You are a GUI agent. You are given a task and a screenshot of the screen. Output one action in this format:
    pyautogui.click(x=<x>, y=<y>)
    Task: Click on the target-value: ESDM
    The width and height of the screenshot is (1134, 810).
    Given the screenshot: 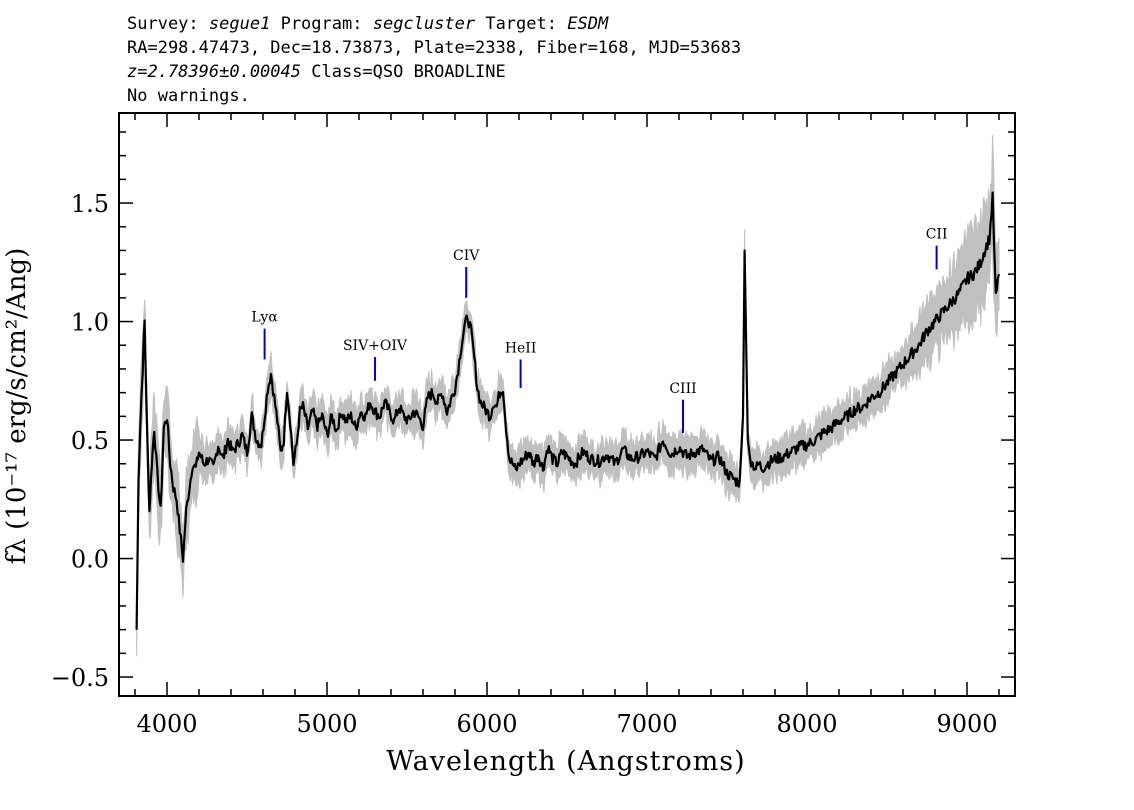 What is the action you would take?
    pyautogui.click(x=588, y=24)
    